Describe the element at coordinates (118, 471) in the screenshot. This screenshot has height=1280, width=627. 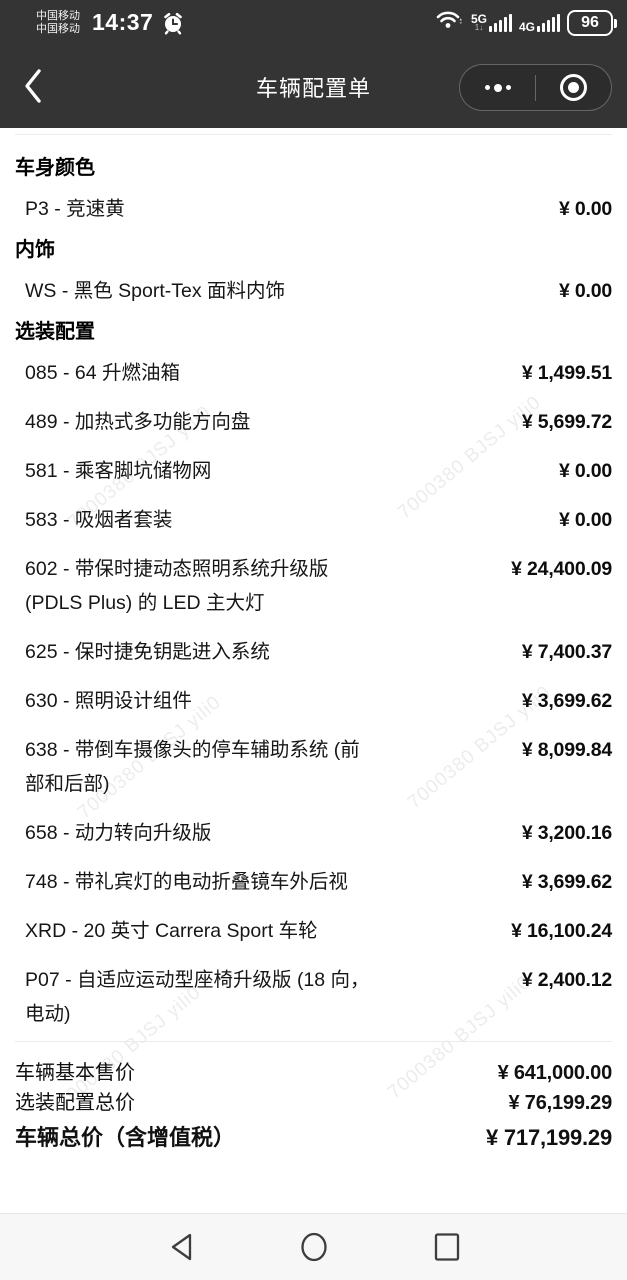
I see `item-label: 581 - 乘客脚坑储物网` at that location.